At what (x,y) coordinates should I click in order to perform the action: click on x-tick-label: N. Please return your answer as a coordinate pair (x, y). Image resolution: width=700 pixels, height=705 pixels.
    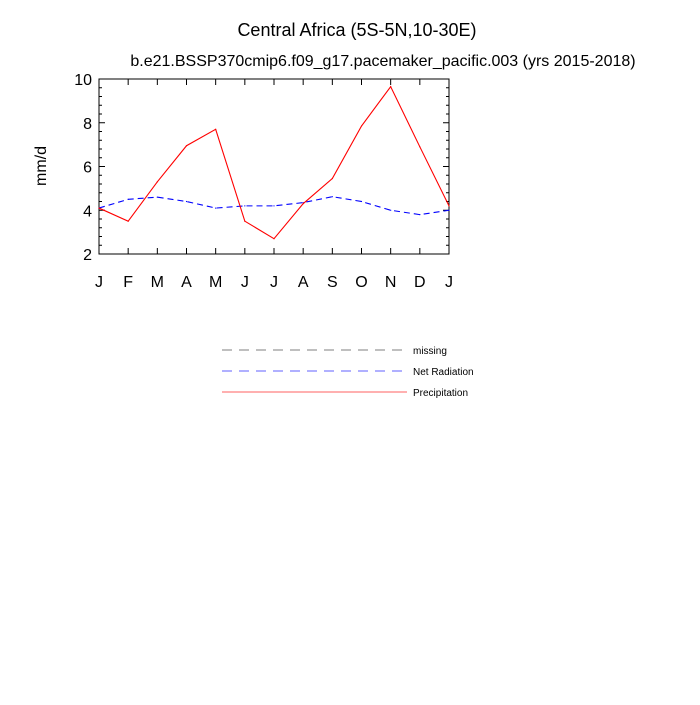
    Looking at the image, I should click on (391, 282).